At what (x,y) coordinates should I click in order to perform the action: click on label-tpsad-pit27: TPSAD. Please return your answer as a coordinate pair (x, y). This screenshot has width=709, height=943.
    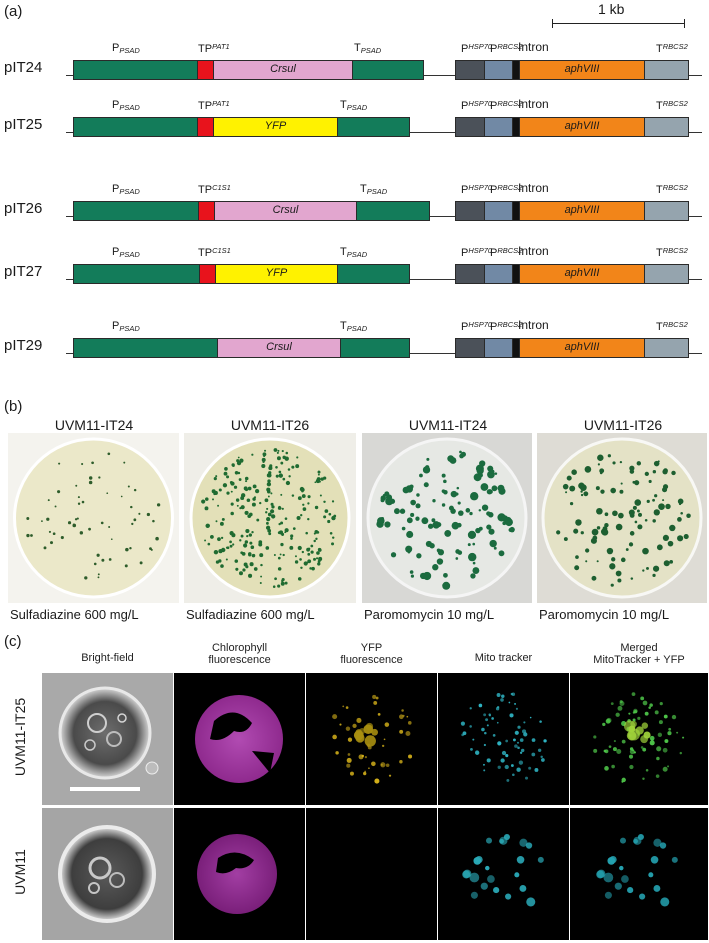
    Looking at the image, I should click on (353, 252).